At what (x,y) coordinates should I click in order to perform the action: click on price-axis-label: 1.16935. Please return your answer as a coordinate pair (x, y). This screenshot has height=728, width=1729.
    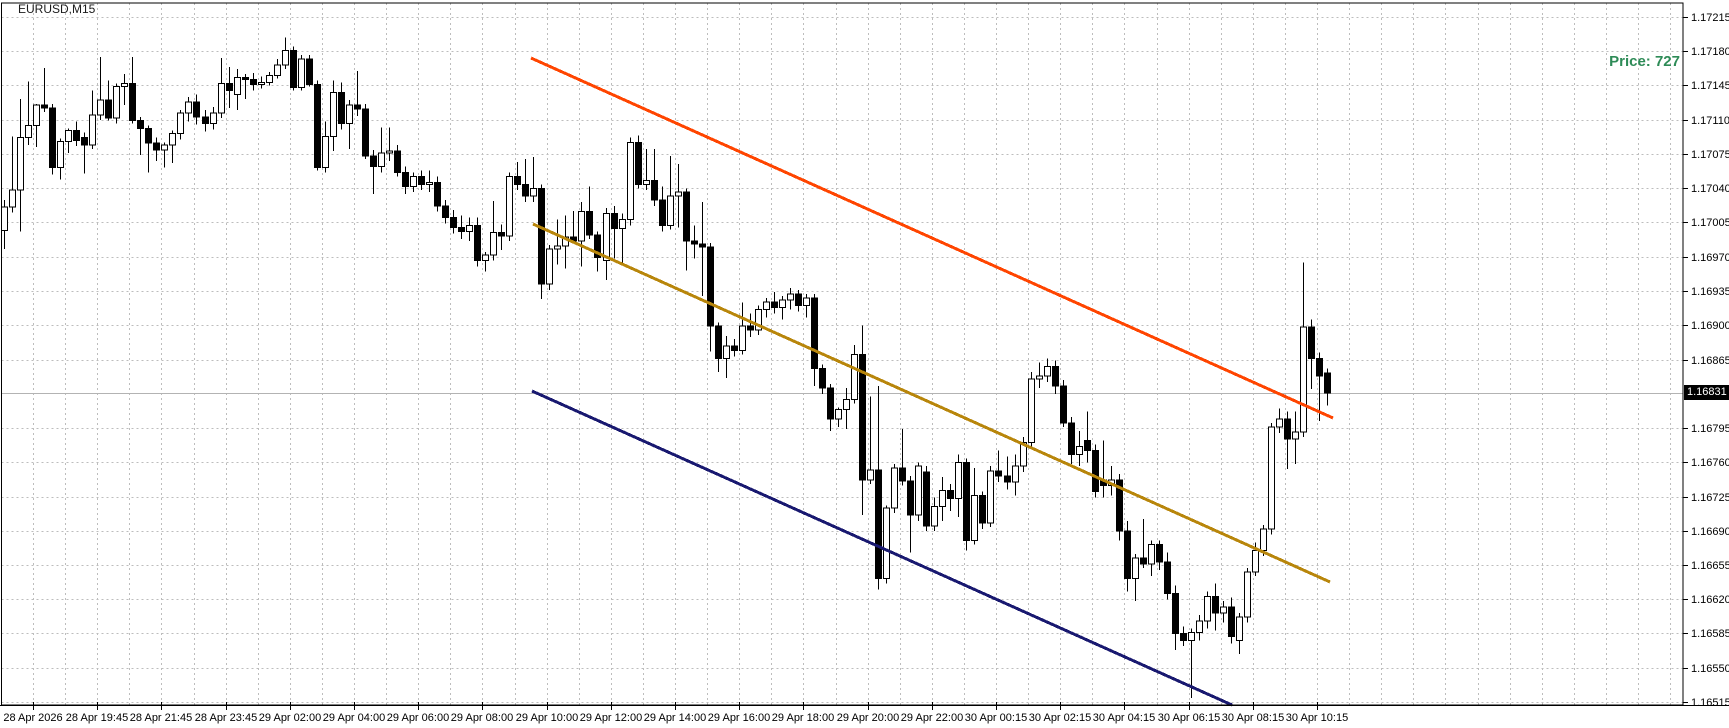
    Looking at the image, I should click on (1710, 292).